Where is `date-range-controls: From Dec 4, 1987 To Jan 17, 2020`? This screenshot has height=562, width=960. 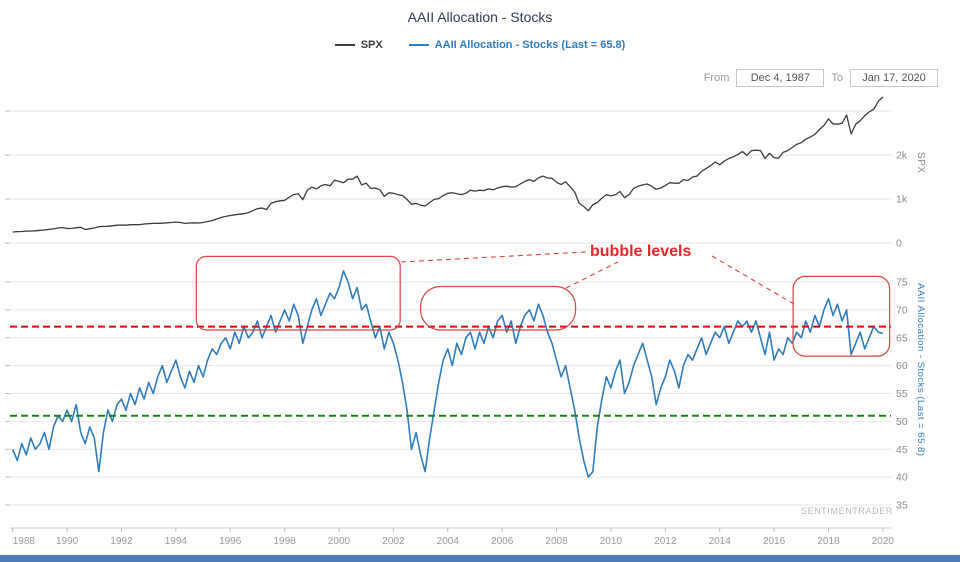 date-range-controls: From Dec 4, 1987 To Jan 17, 2020 is located at coordinates (821, 78).